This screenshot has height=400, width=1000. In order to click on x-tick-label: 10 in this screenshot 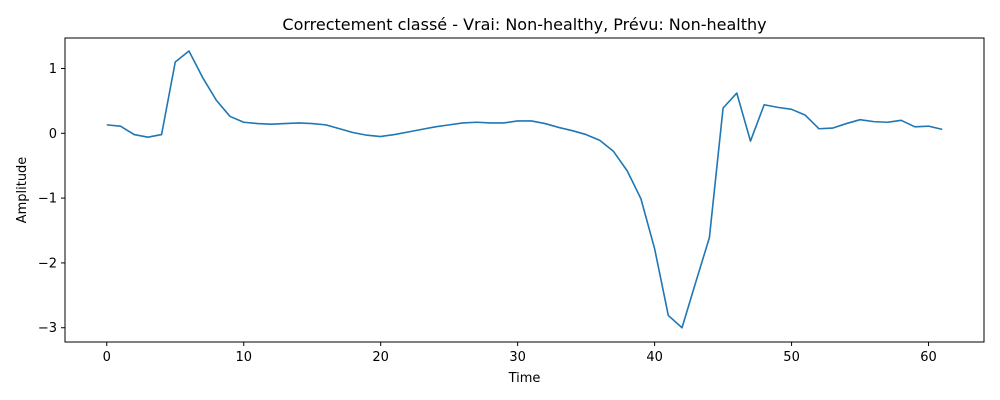, I will do `click(243, 357)`.